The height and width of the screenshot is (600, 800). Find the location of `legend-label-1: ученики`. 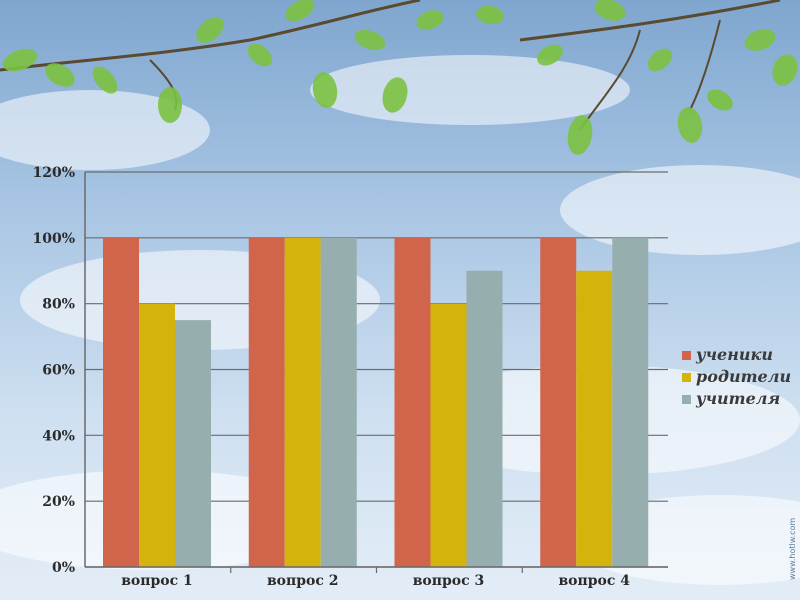

legend-label-1: ученики is located at coordinates (734, 354).